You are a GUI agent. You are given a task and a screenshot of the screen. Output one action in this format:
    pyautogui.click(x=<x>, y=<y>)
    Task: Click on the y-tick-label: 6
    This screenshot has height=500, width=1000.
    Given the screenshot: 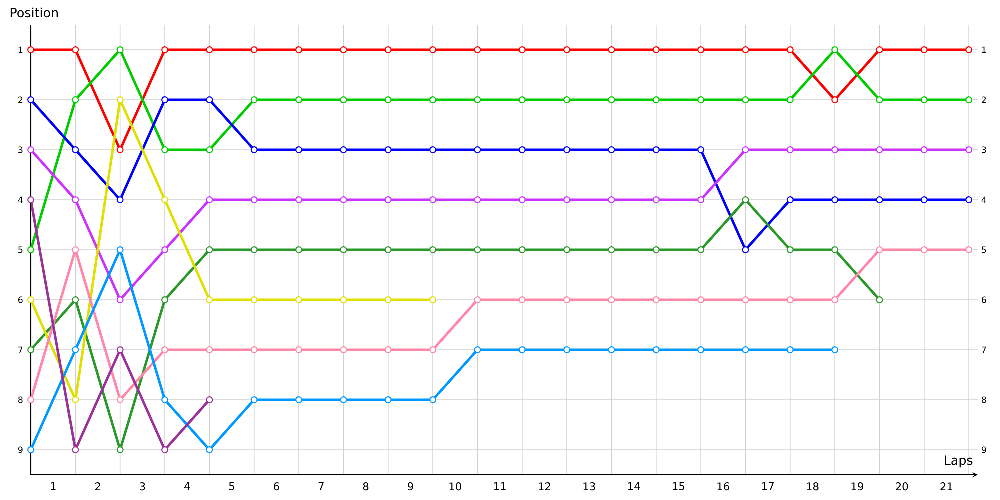 What is the action you would take?
    pyautogui.click(x=20, y=300)
    